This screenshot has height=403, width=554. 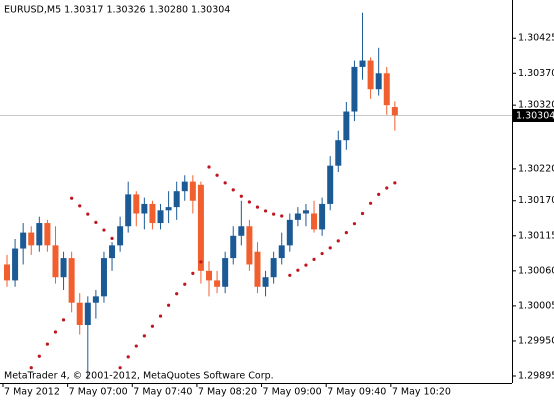 What do you see at coordinates (292, 392) in the screenshot?
I see `x-tick-label: 7 May 09:00` at bounding box center [292, 392].